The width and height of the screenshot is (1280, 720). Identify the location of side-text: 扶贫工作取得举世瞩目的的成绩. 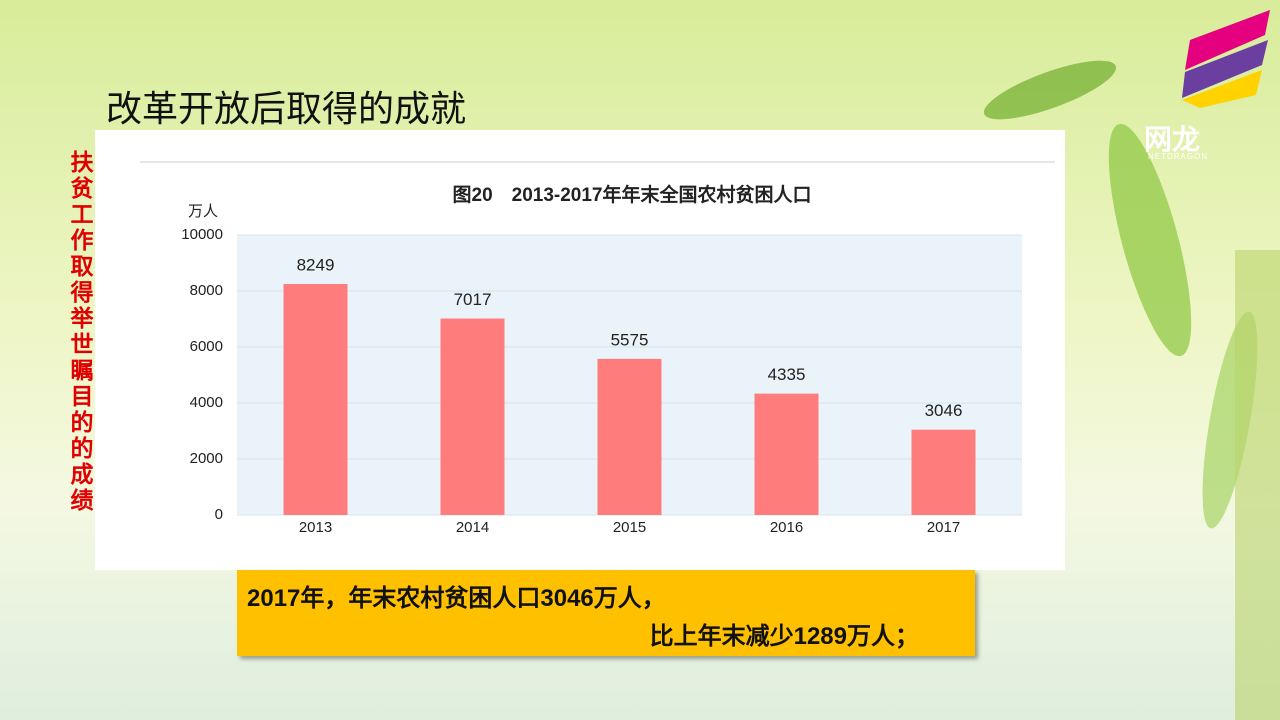
(80, 332).